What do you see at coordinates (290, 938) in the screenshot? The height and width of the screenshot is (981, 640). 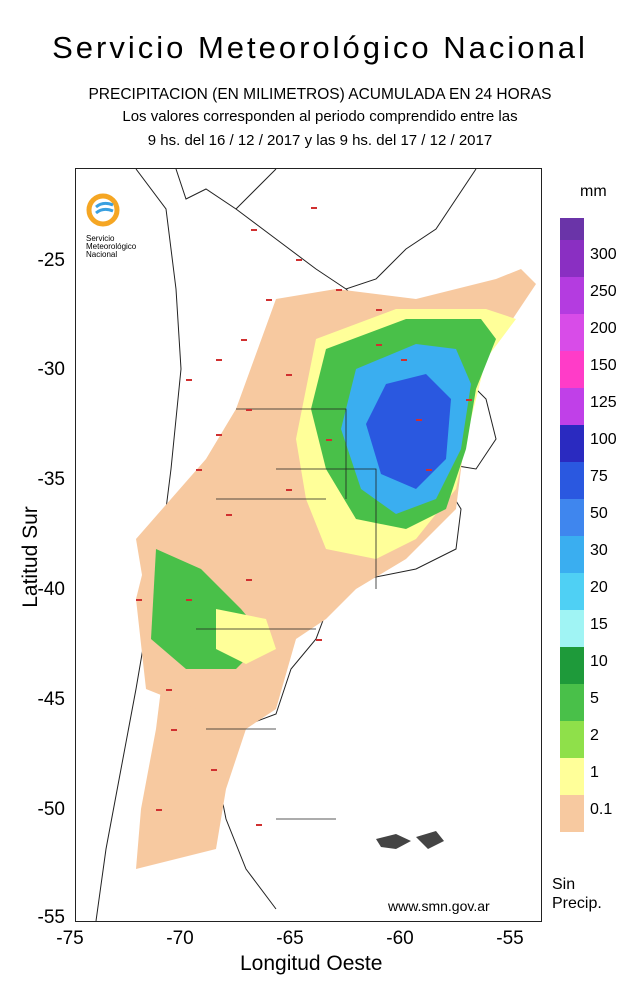 I see `x-tick-label: -65` at bounding box center [290, 938].